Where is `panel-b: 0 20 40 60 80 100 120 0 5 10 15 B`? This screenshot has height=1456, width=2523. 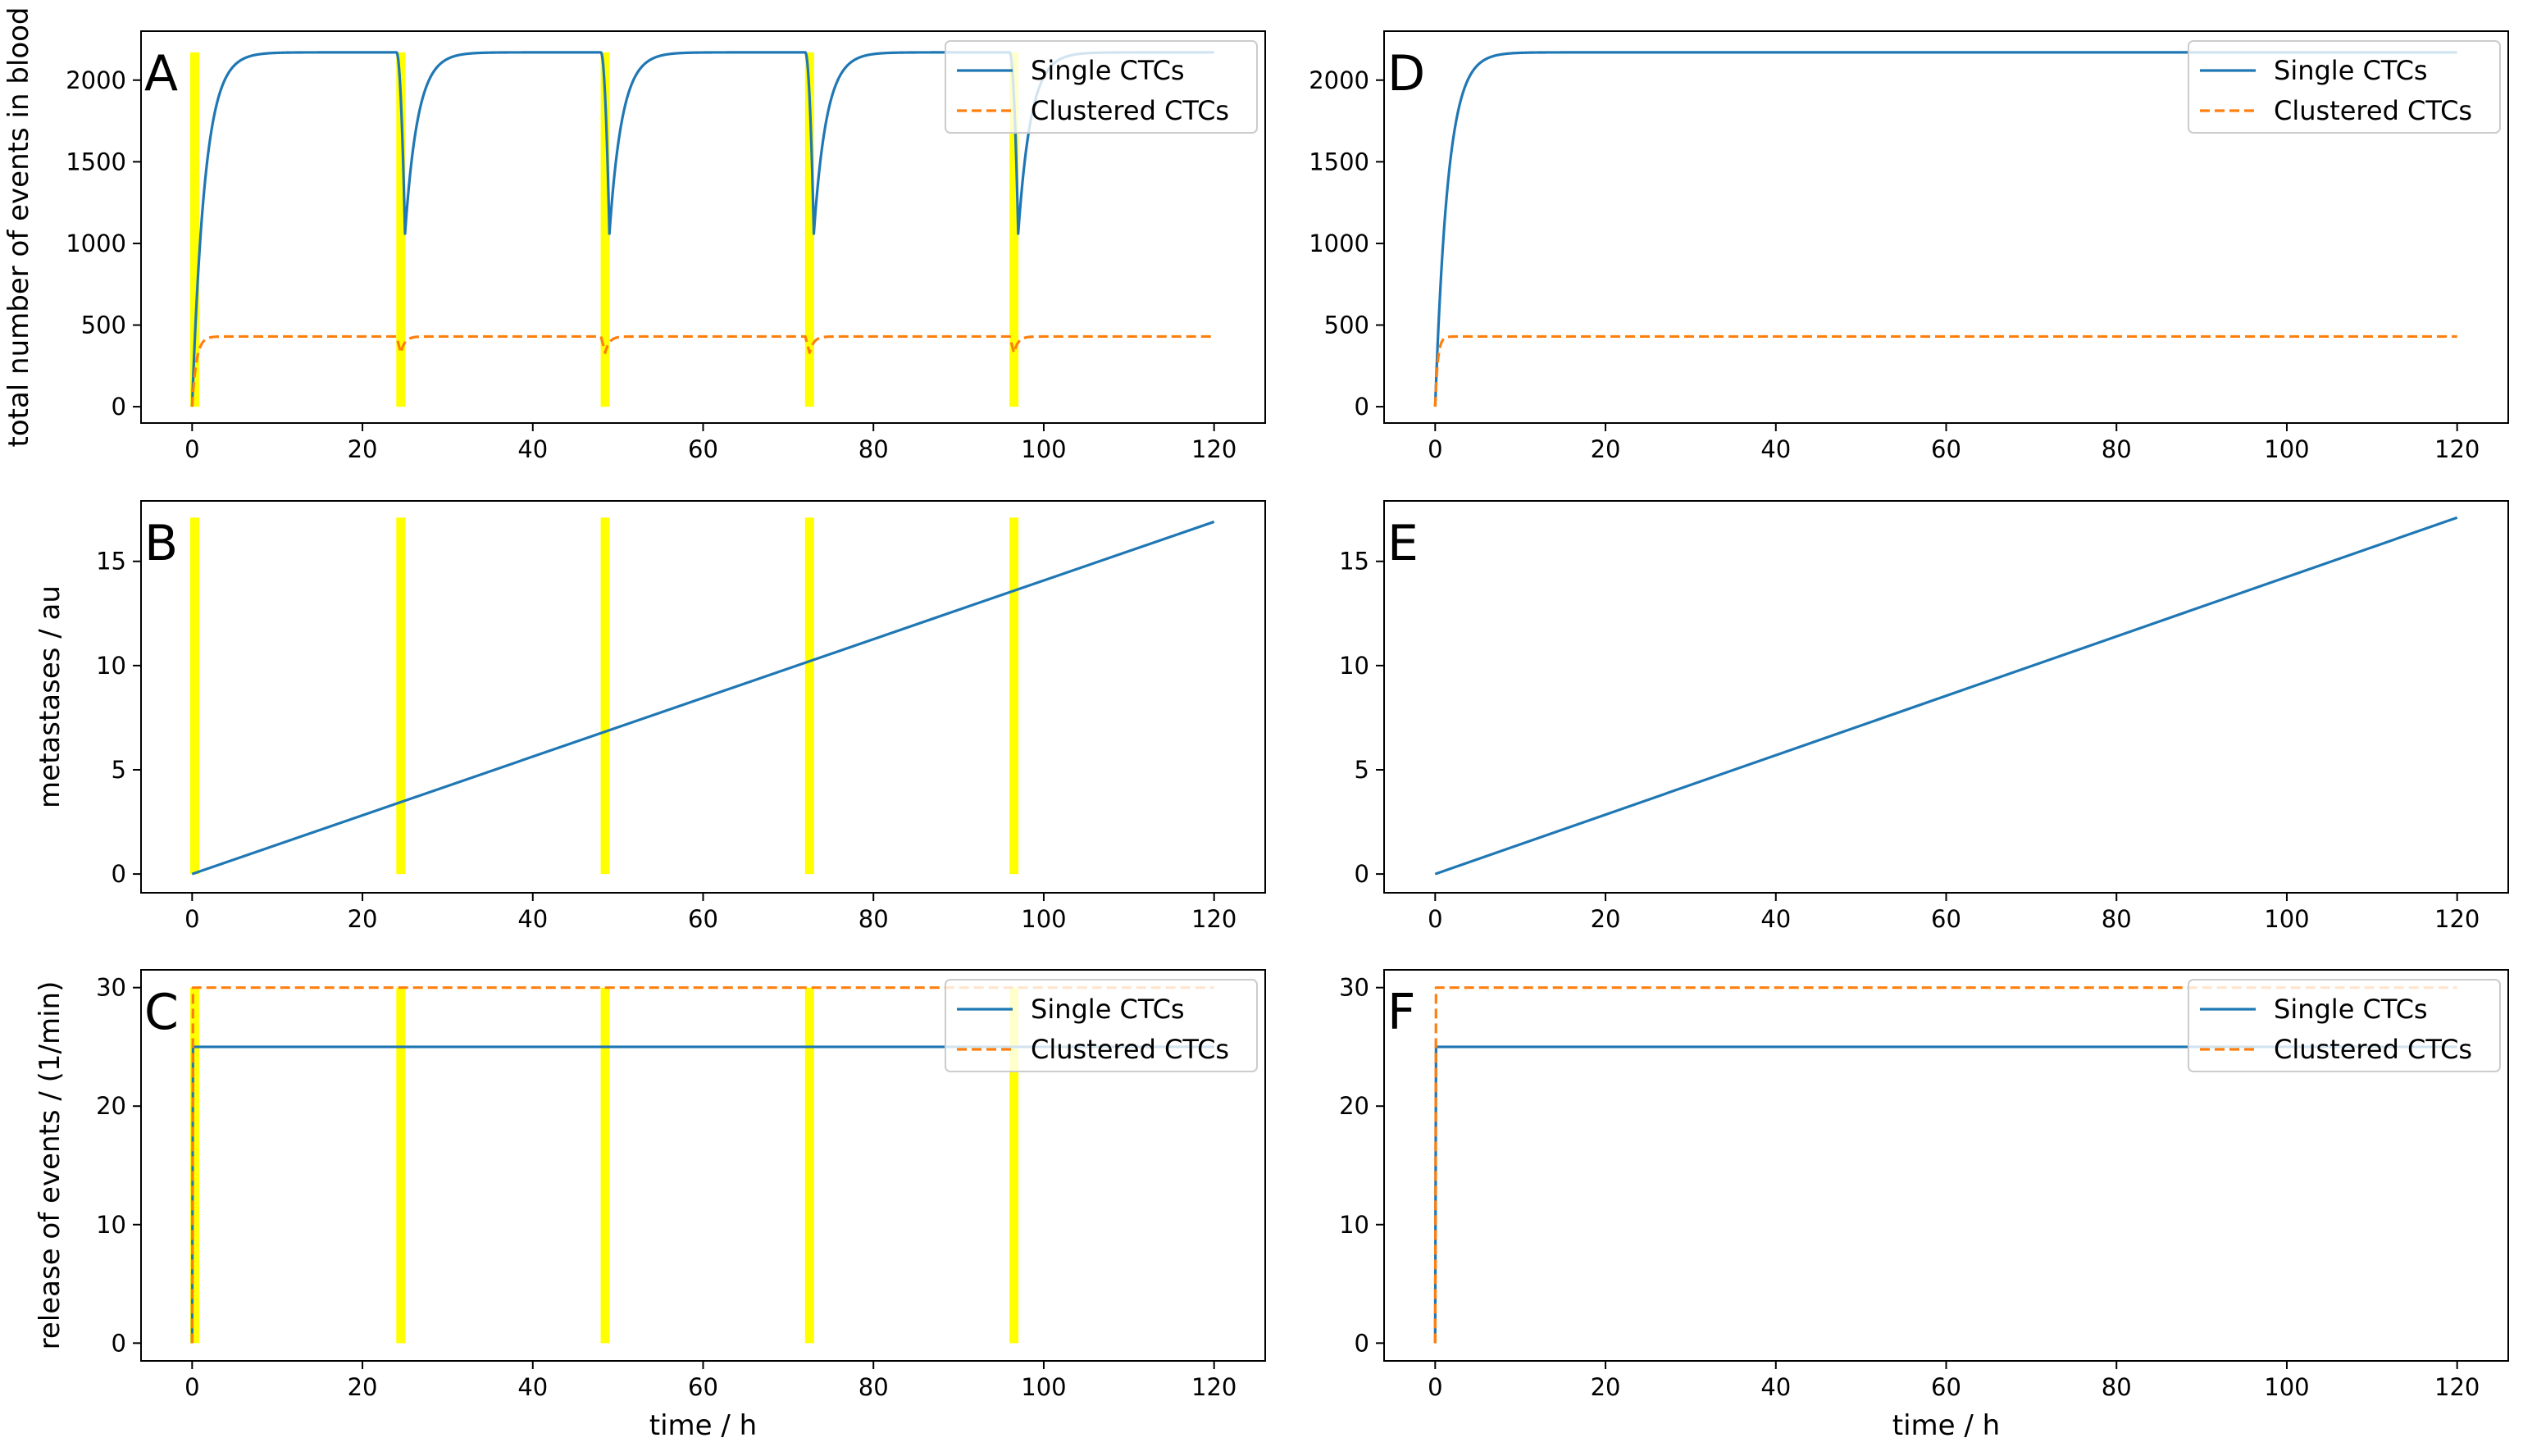 panel-b: 0 20 40 60 80 100 120 0 5 10 15 B is located at coordinates (681, 716).